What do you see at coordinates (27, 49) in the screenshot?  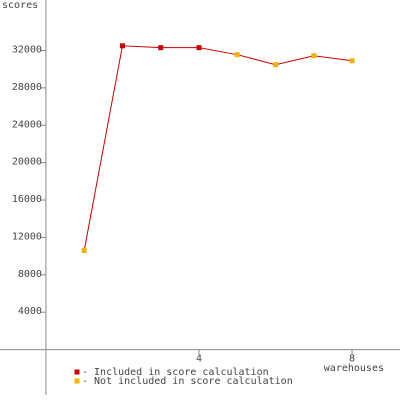 I see `y-tick-label: 32000` at bounding box center [27, 49].